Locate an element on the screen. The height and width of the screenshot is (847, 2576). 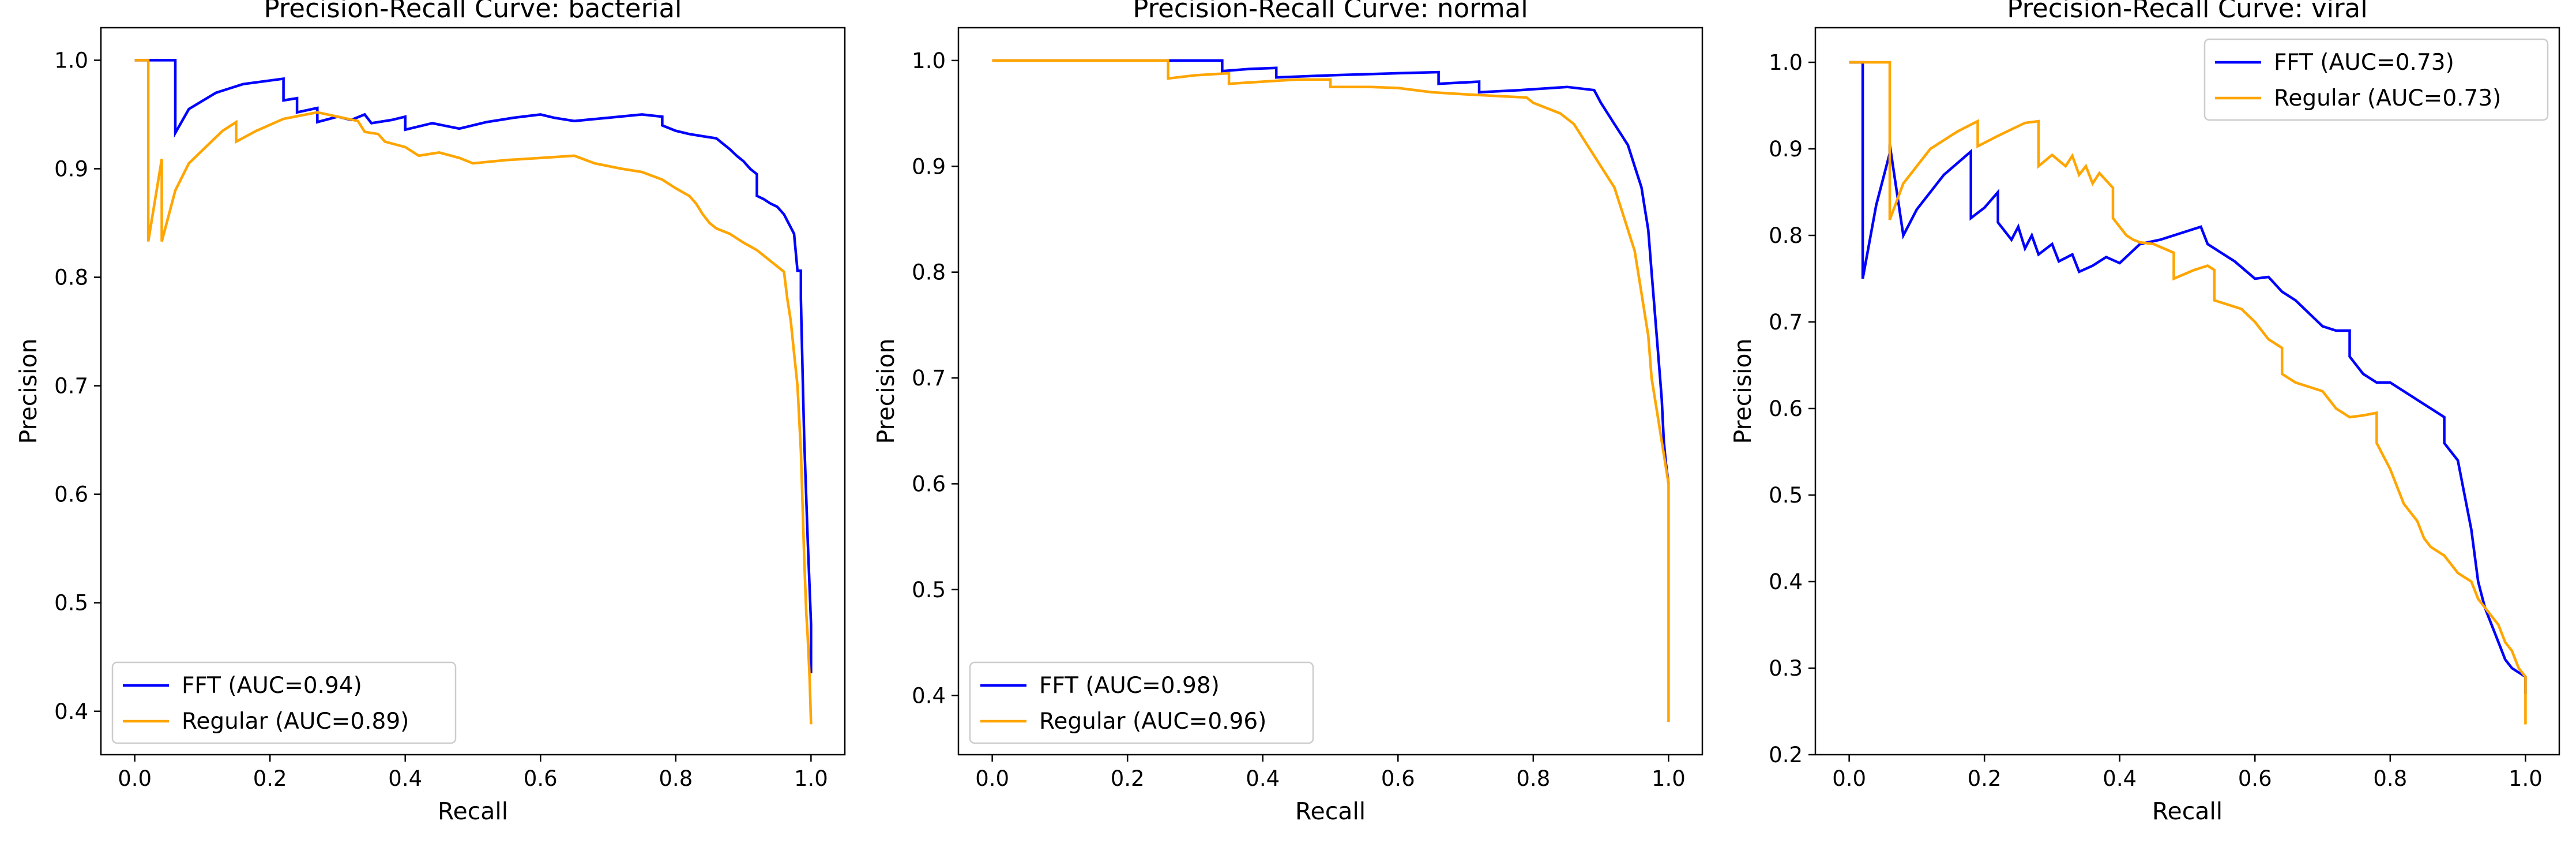
legend-label-regular: Regular (AUC=0.73) is located at coordinates (2387, 98).